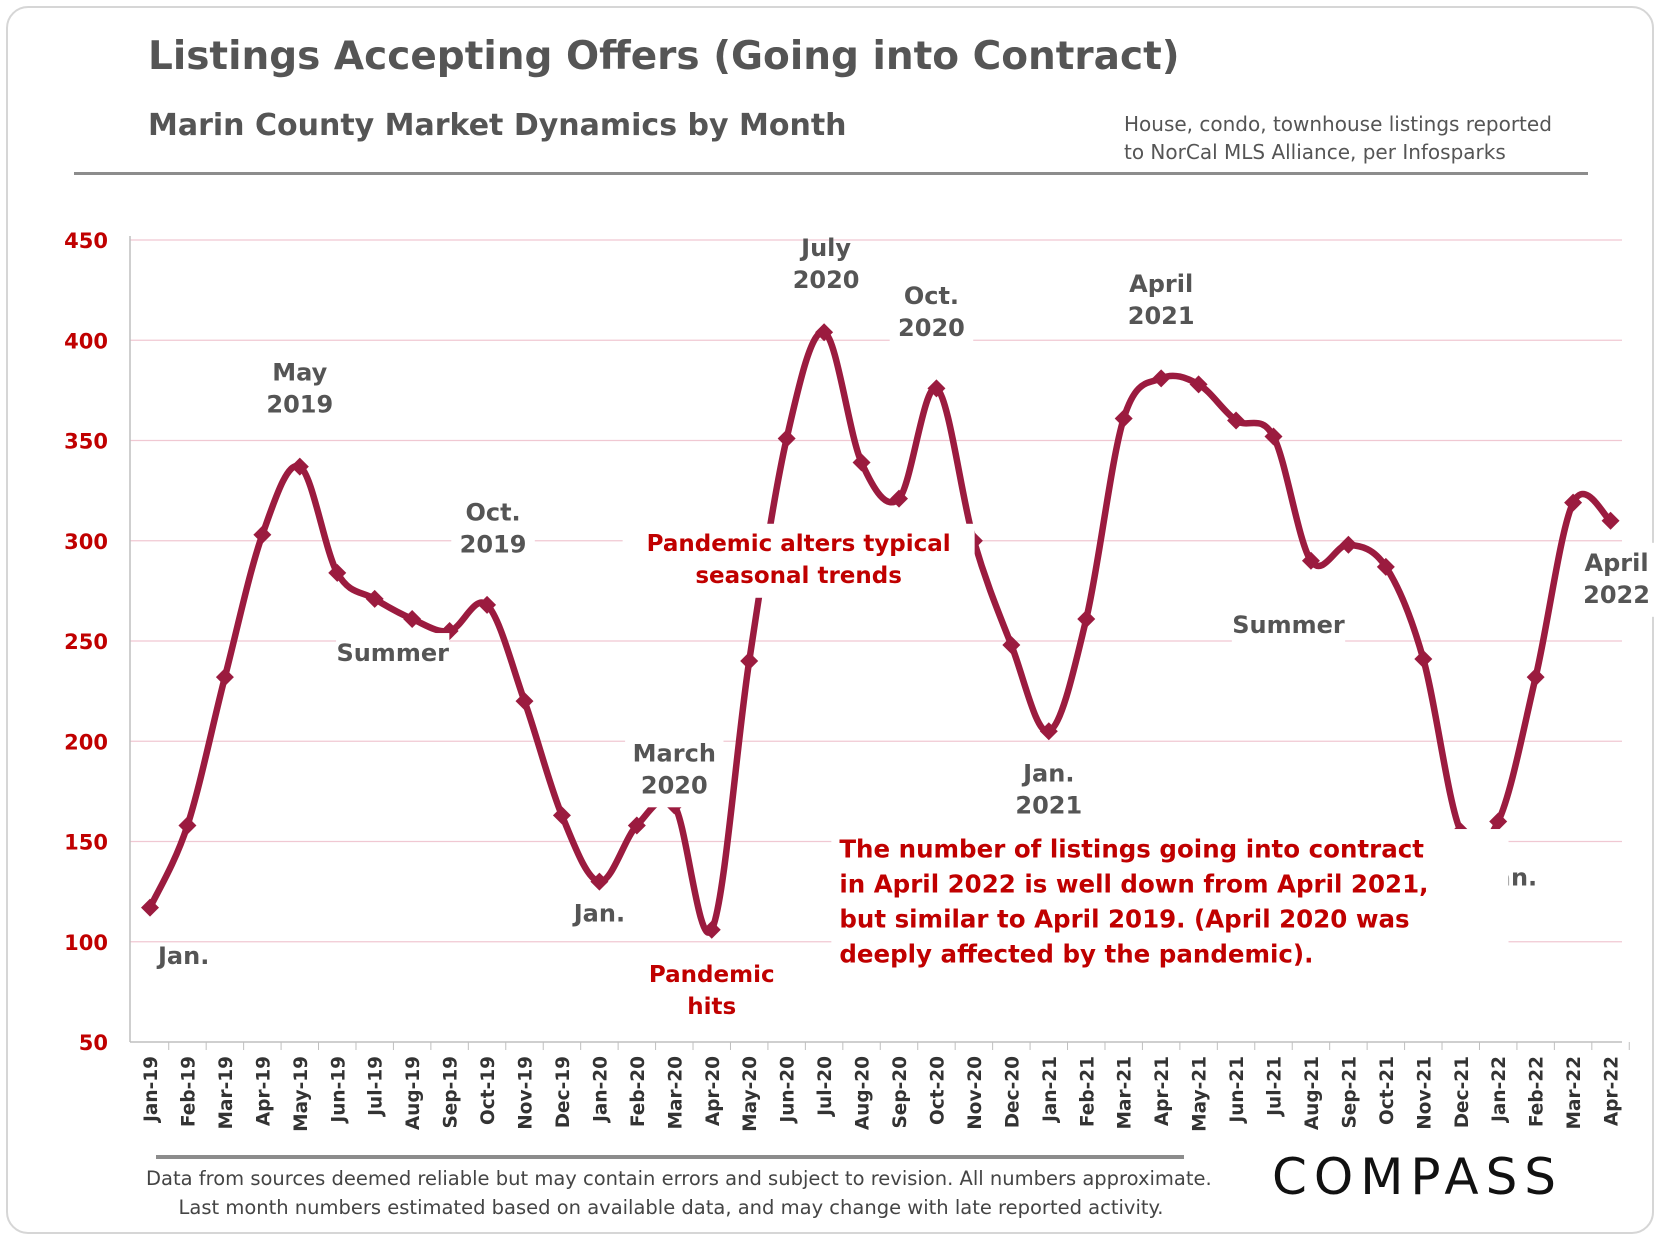 The height and width of the screenshot is (1241, 1662). I want to click on annotation-2: May 2019, so click(299, 388).